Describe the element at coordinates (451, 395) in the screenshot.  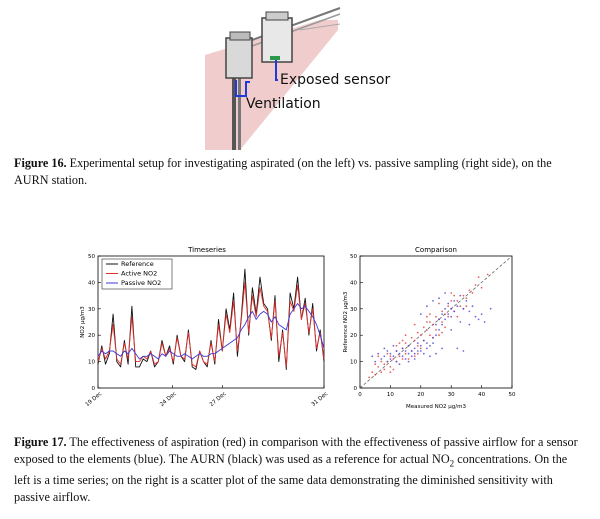
I see `cmp-xtick-label: 30` at that location.